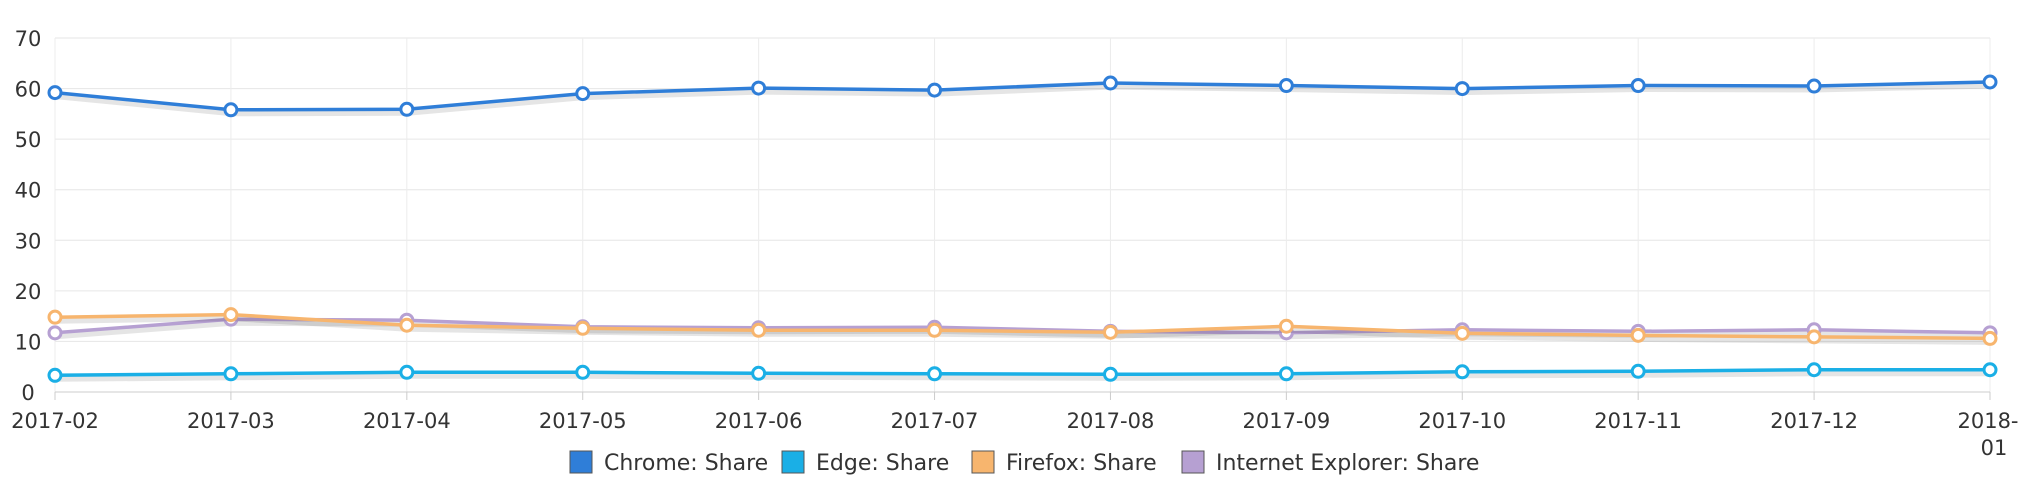 The image size is (2028, 500). What do you see at coordinates (28, 292) in the screenshot?
I see `y-tick-label: 20` at bounding box center [28, 292].